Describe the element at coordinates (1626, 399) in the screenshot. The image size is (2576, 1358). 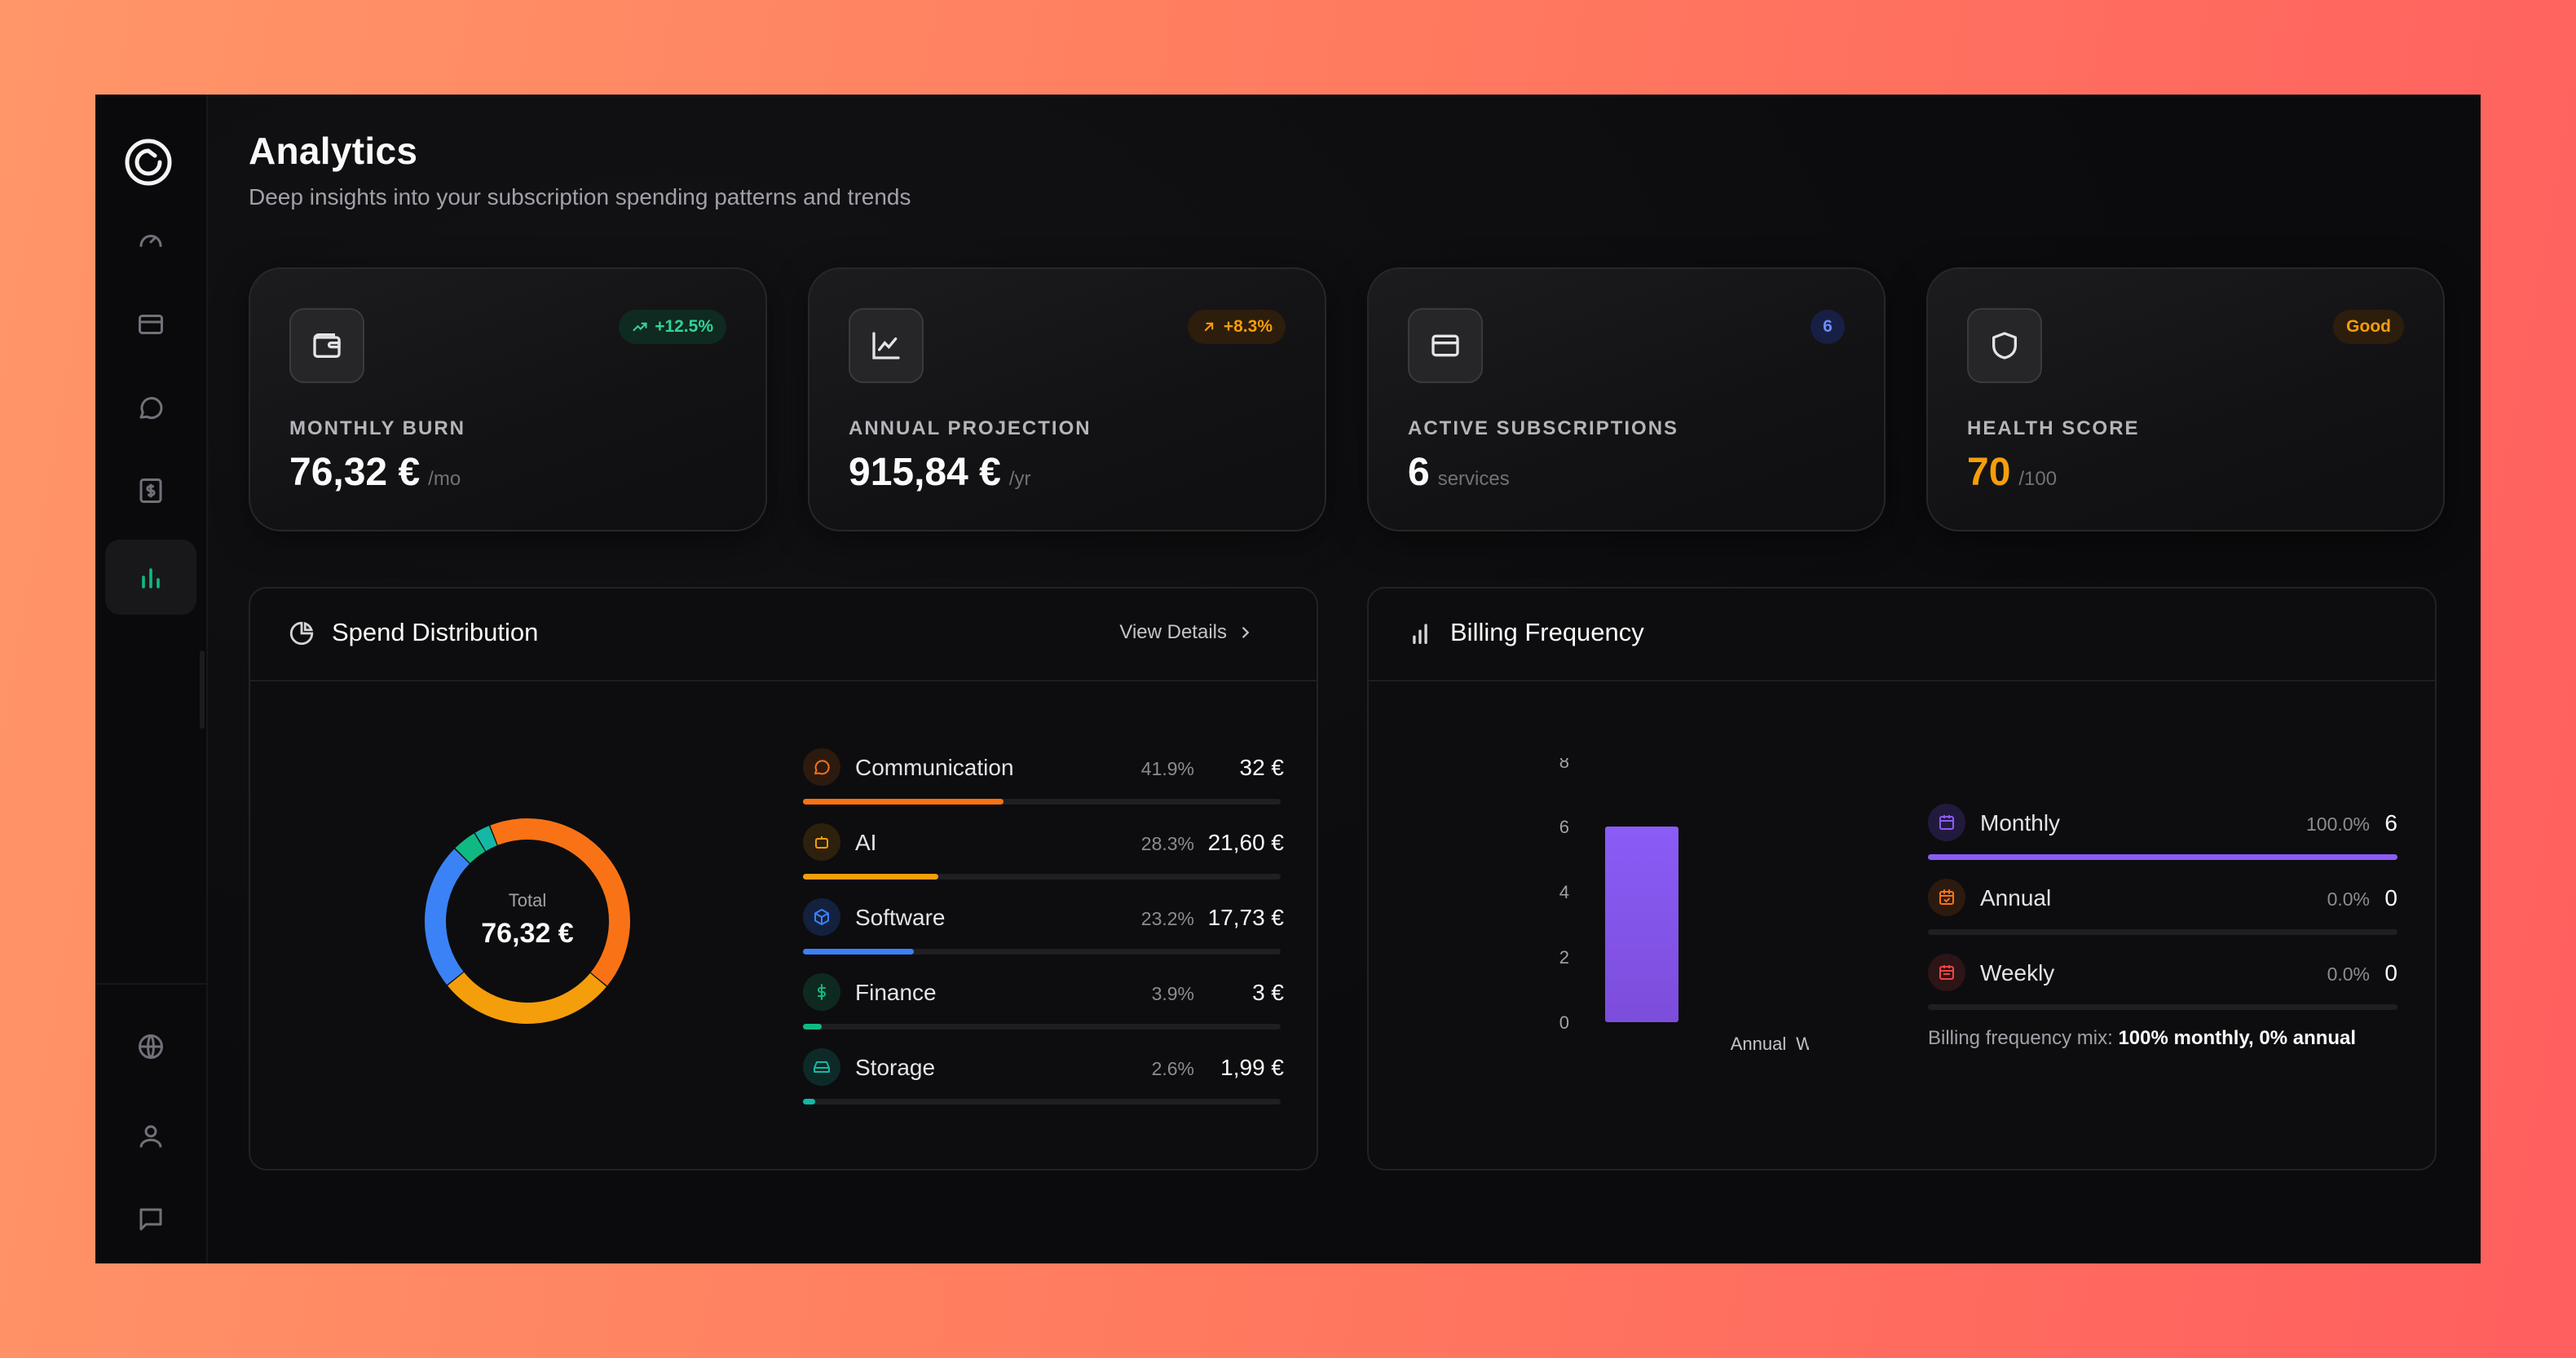
I see `stat-card-active-subscriptions: 6 ACTIVE SUBSCRIPTIONS 6 services` at that location.